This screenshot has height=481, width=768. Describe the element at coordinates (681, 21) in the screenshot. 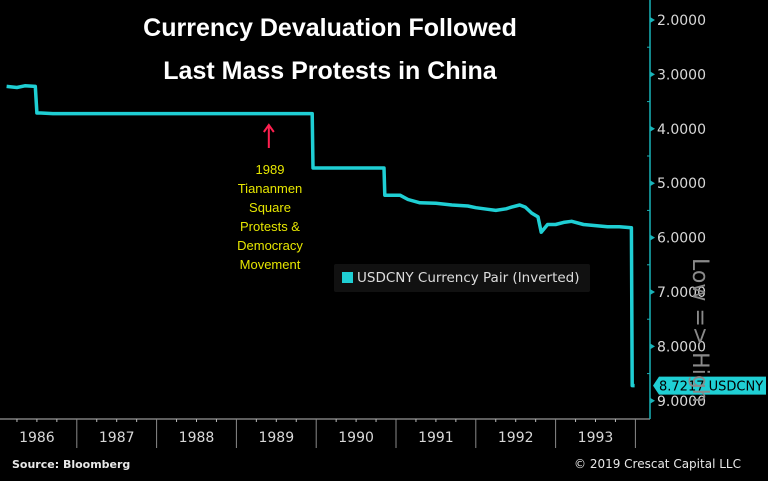

I see `y-tick-label: 2.0000` at that location.